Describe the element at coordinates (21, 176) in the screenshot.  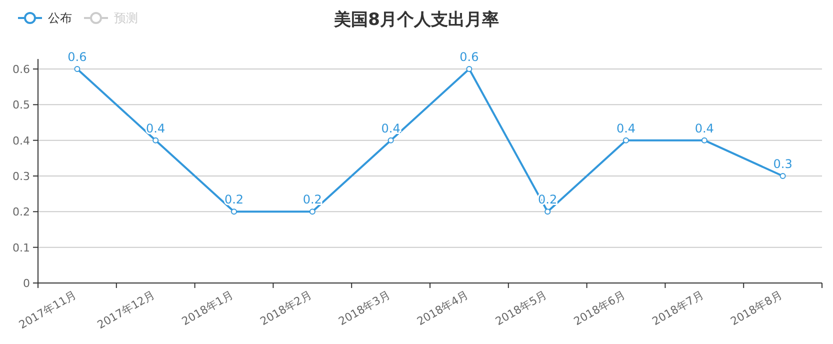
I see `y-tick-label: 0.3` at that location.